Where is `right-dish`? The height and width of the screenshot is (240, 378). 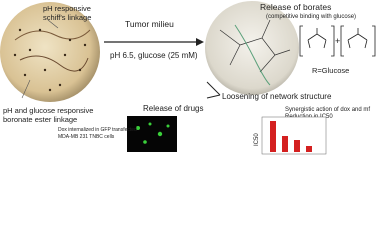 right-dish is located at coordinates (252, 48).